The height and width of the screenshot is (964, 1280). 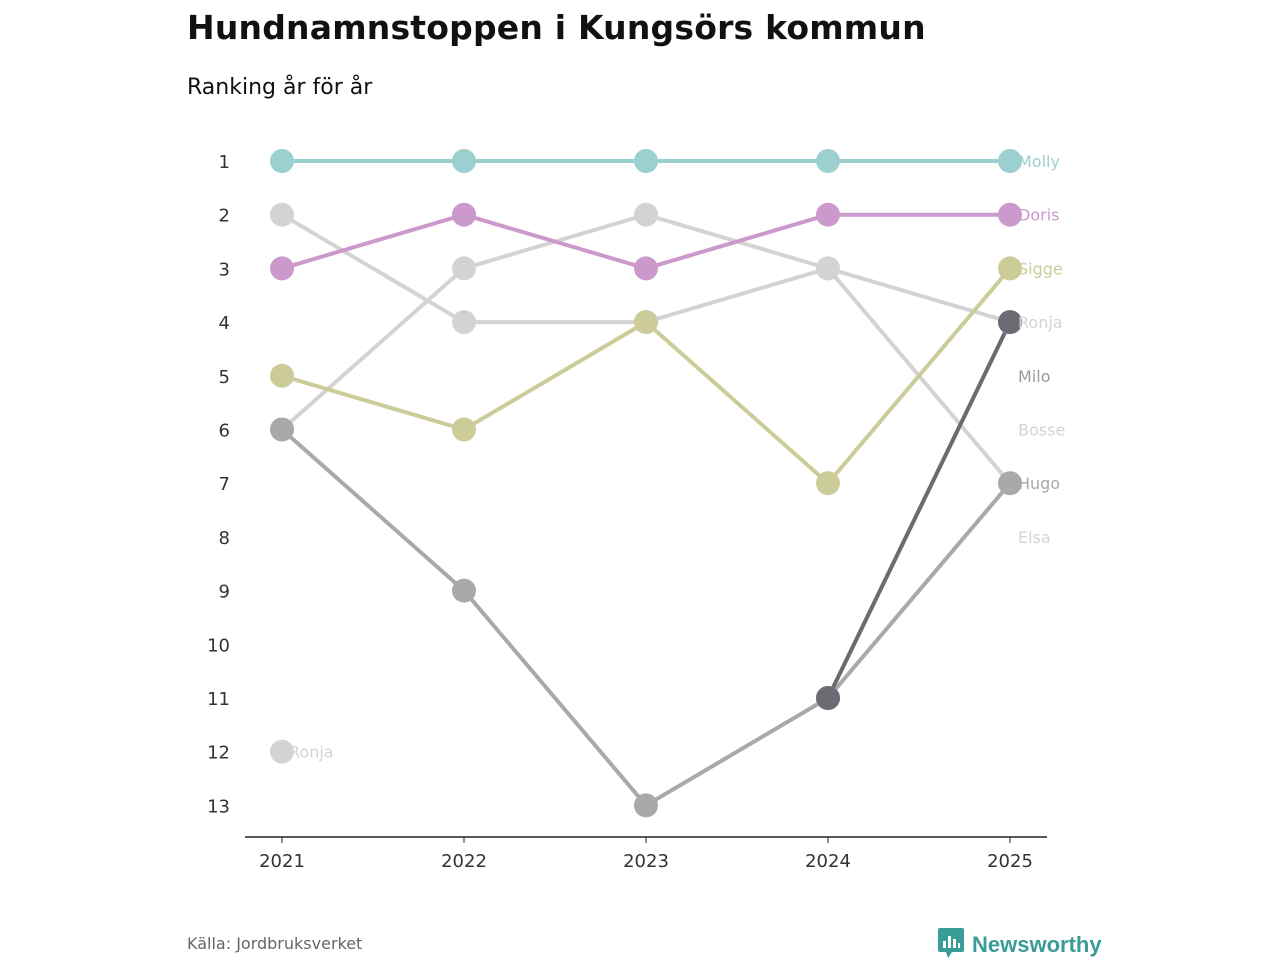 What do you see at coordinates (224, 377) in the screenshot?
I see `y-tick-label: 5` at bounding box center [224, 377].